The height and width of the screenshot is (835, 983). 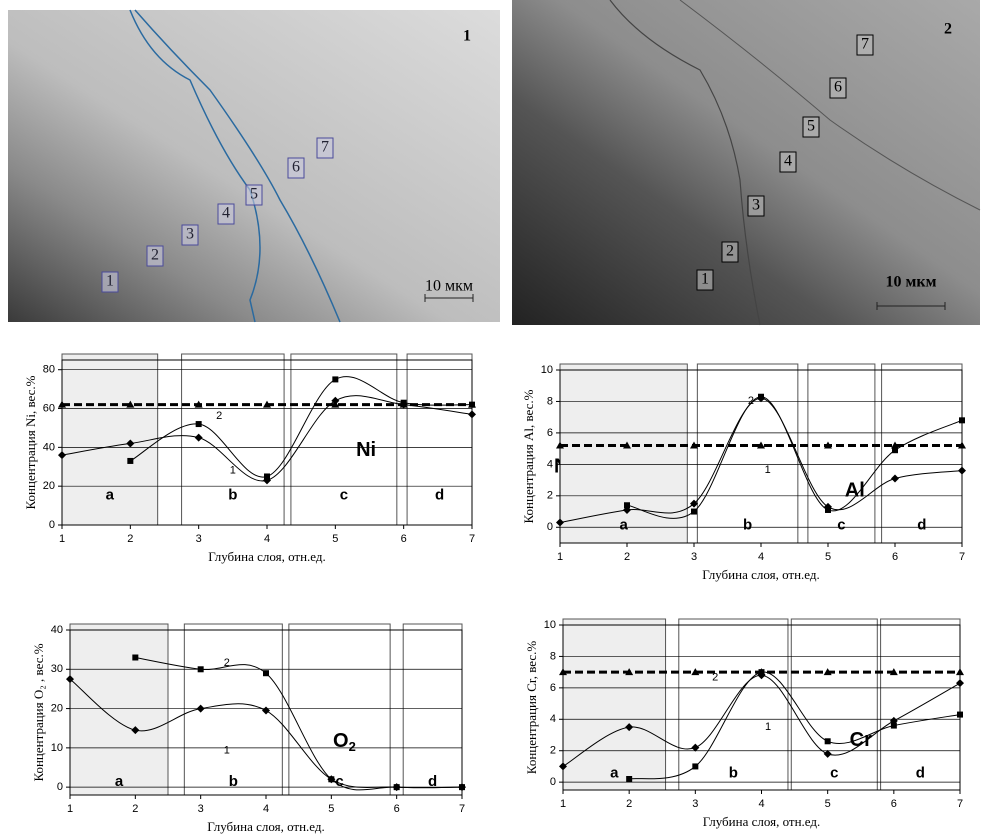 I want to click on y-tick-label: 60, so click(x=49, y=408).